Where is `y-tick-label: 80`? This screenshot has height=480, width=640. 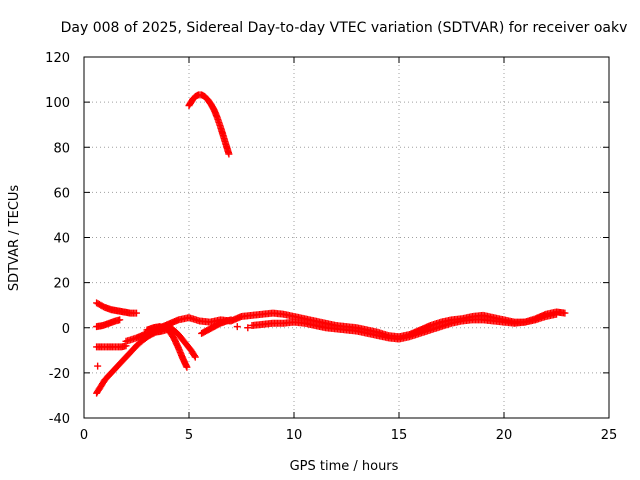 y-tick-label: 80 is located at coordinates (61, 148).